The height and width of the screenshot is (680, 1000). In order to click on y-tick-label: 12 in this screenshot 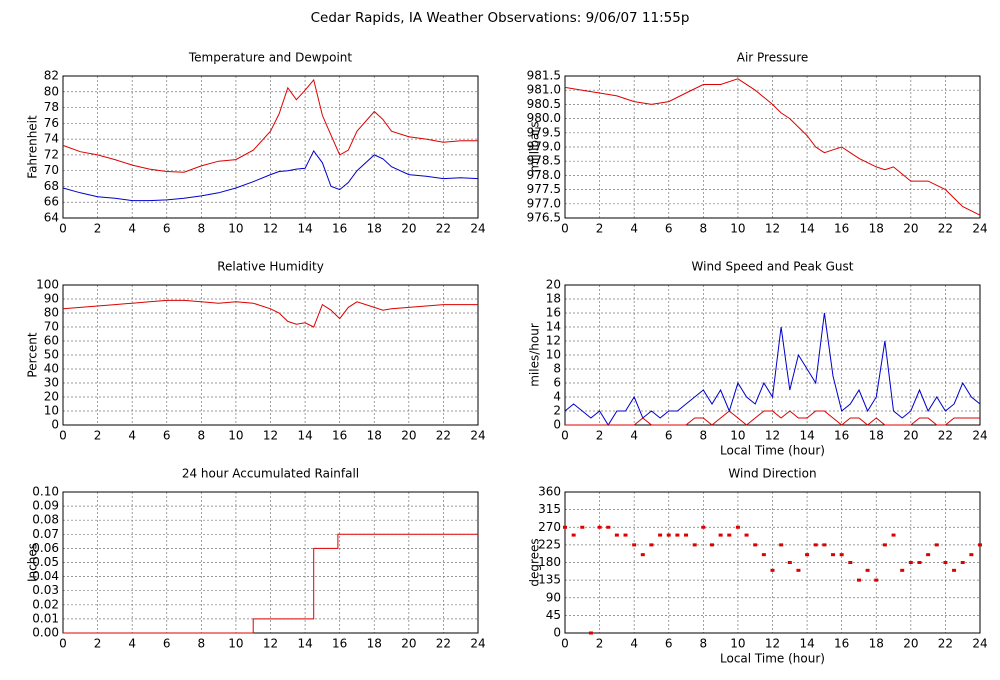, I will do `click(553, 341)`.